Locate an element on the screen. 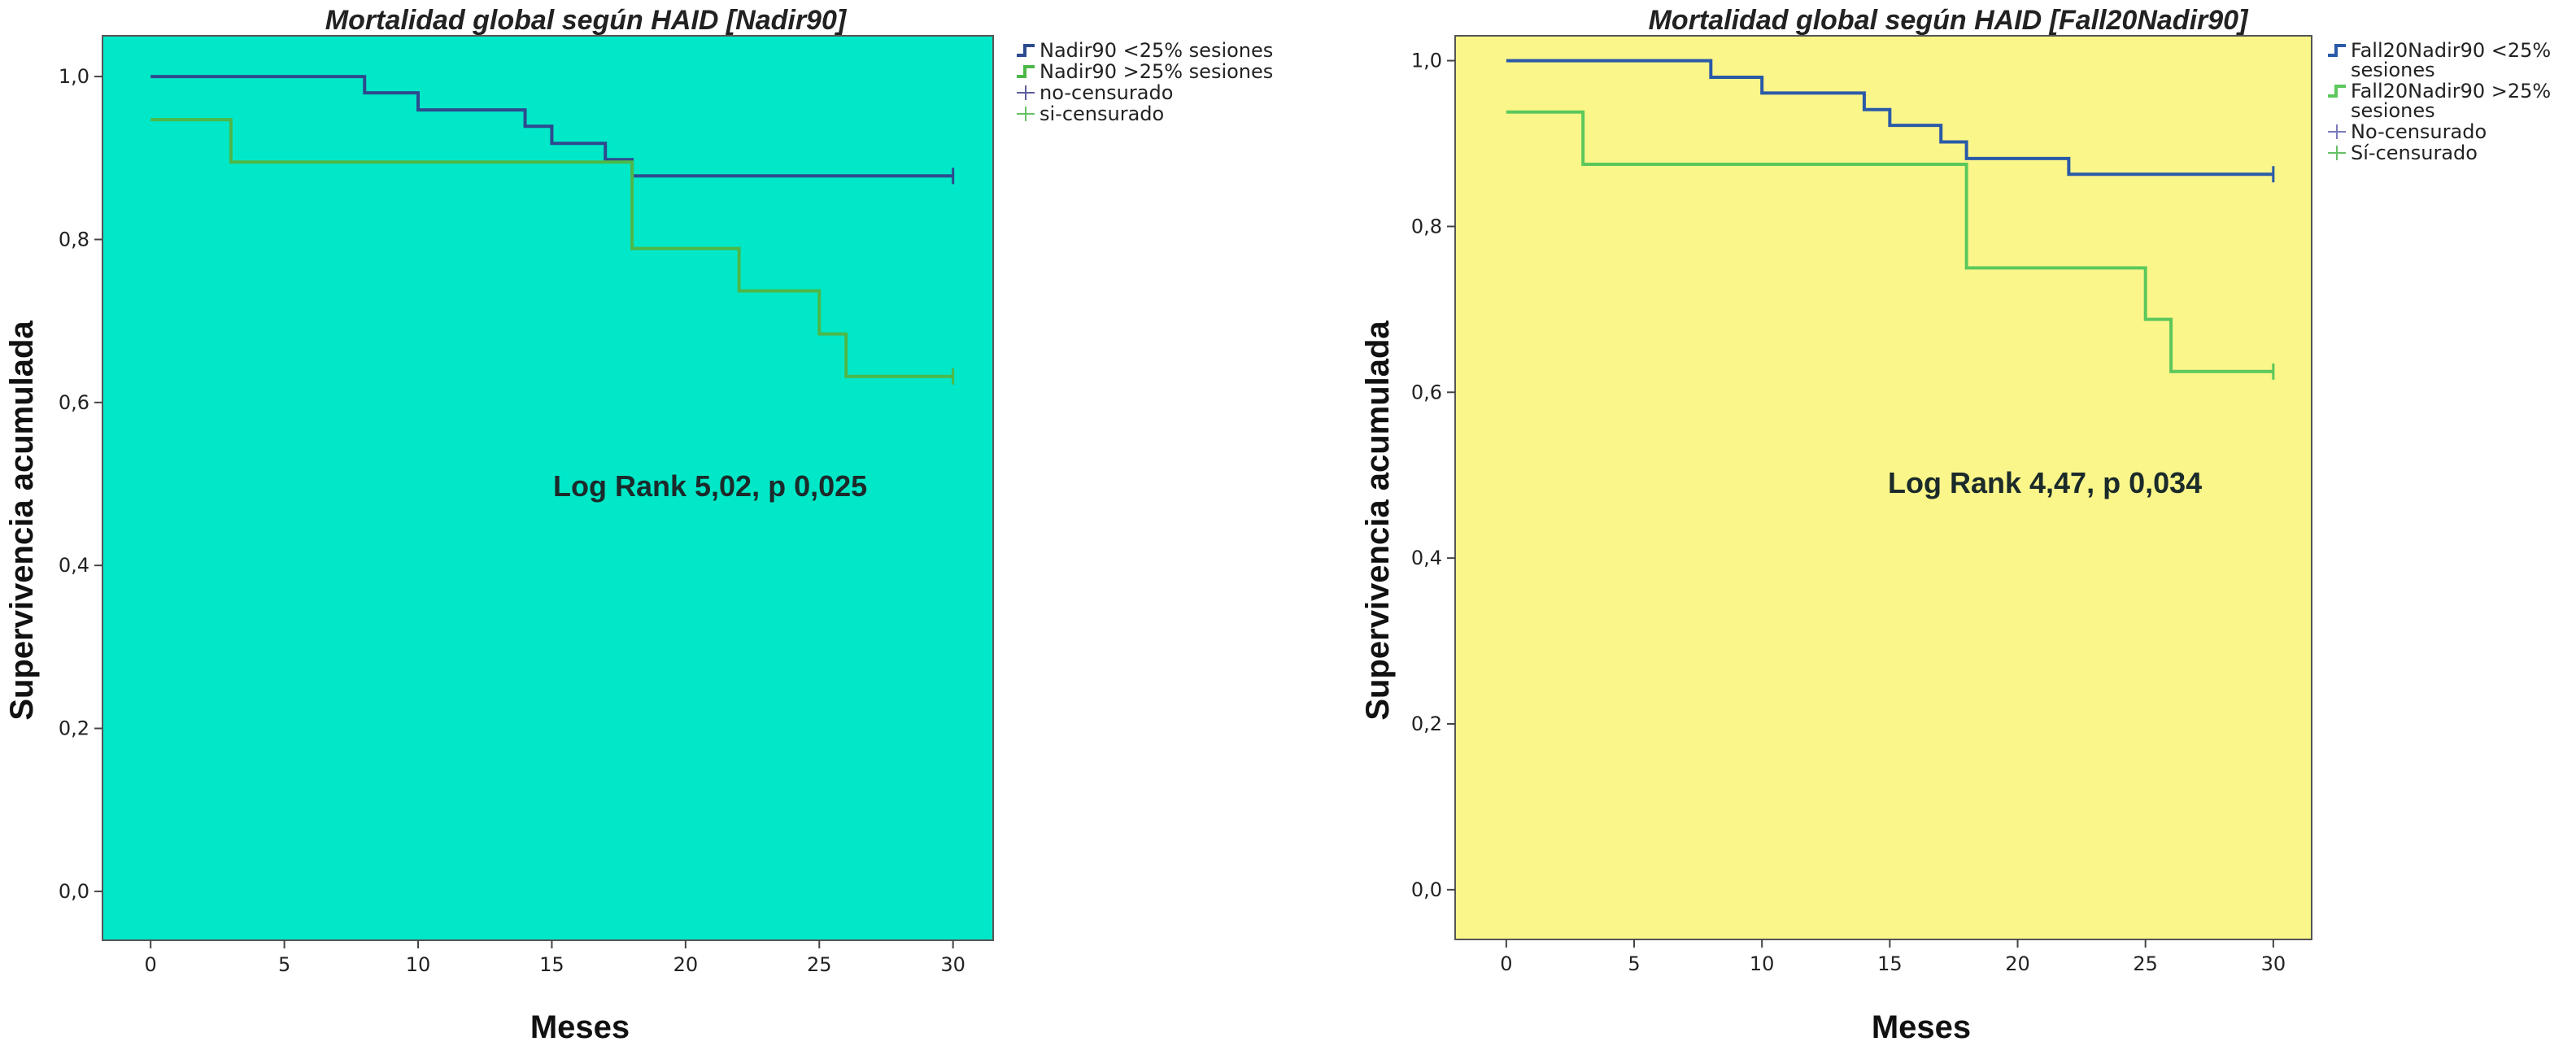  legend-label: Nadir90 >25% sesiones is located at coordinates (1156, 71).